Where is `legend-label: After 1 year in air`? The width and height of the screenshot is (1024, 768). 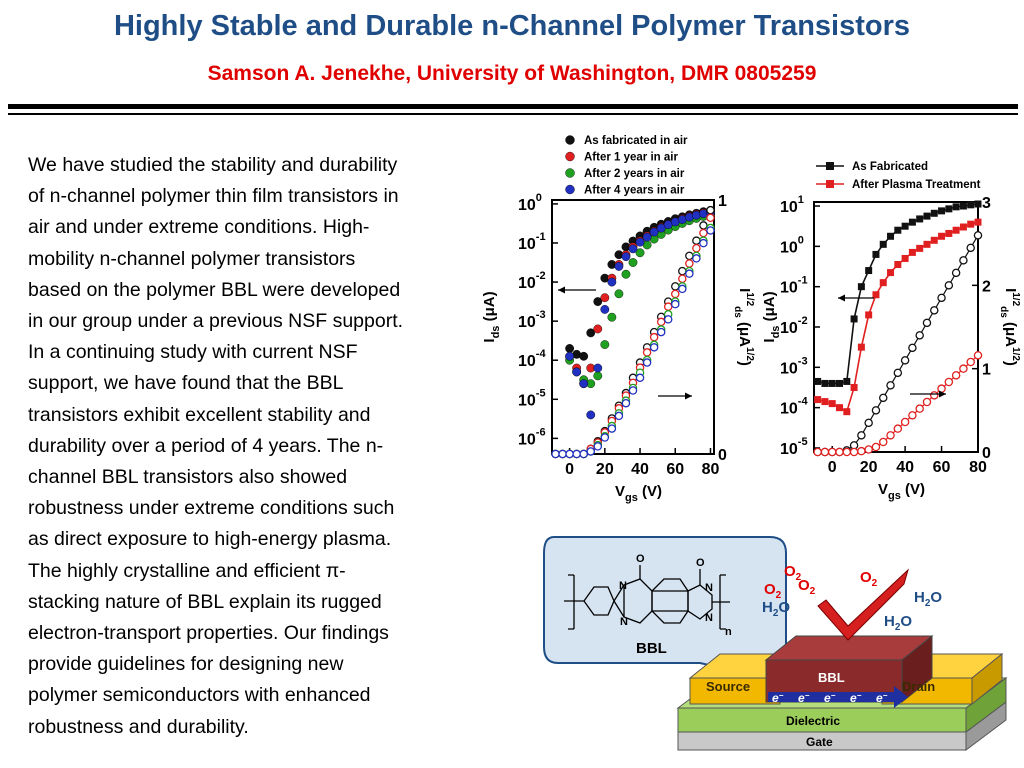
legend-label: After 1 year in air is located at coordinates (631, 158).